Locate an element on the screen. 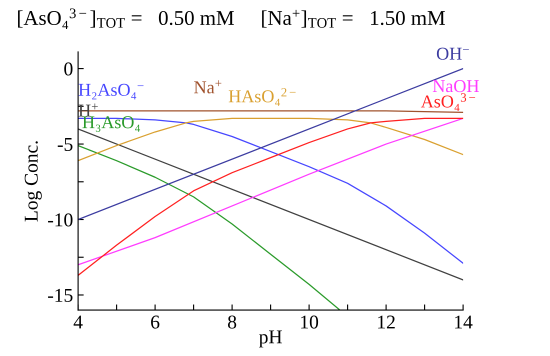 This screenshot has width=550, height=356. series-label: OH$^{−}$ is located at coordinates (452, 54).